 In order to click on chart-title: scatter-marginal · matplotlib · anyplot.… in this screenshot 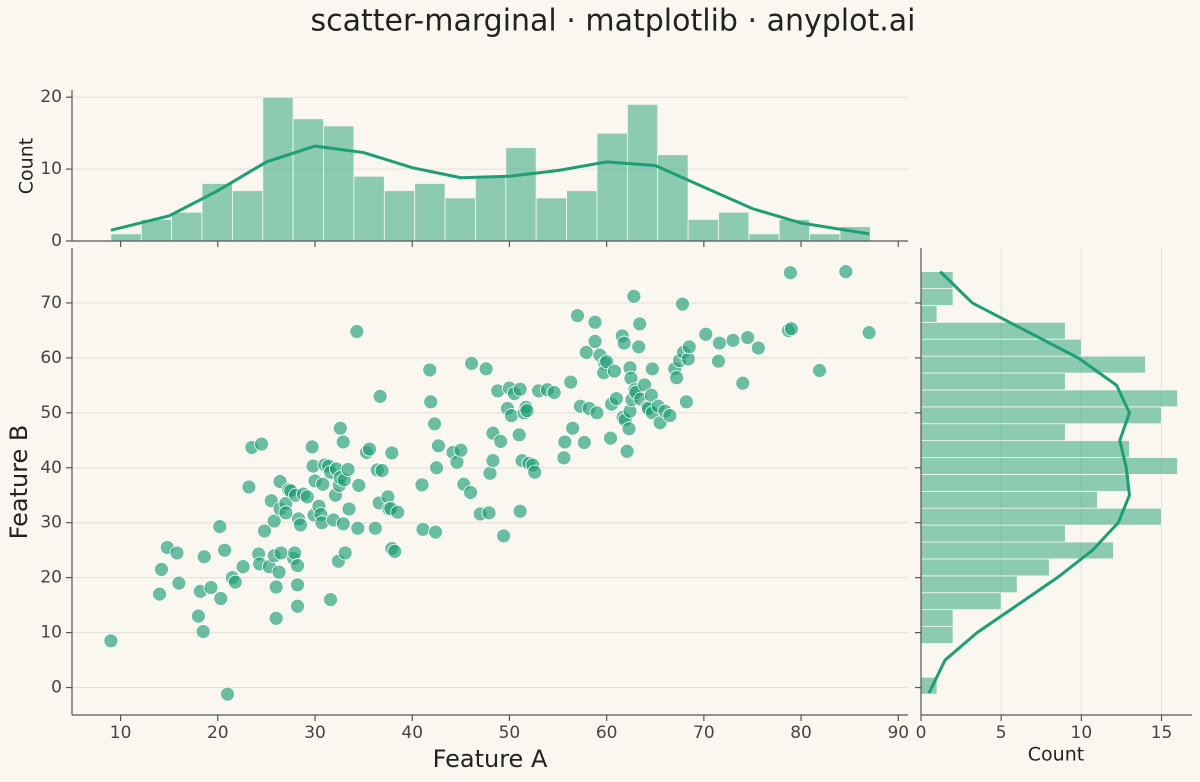, I will do `click(613, 21)`.